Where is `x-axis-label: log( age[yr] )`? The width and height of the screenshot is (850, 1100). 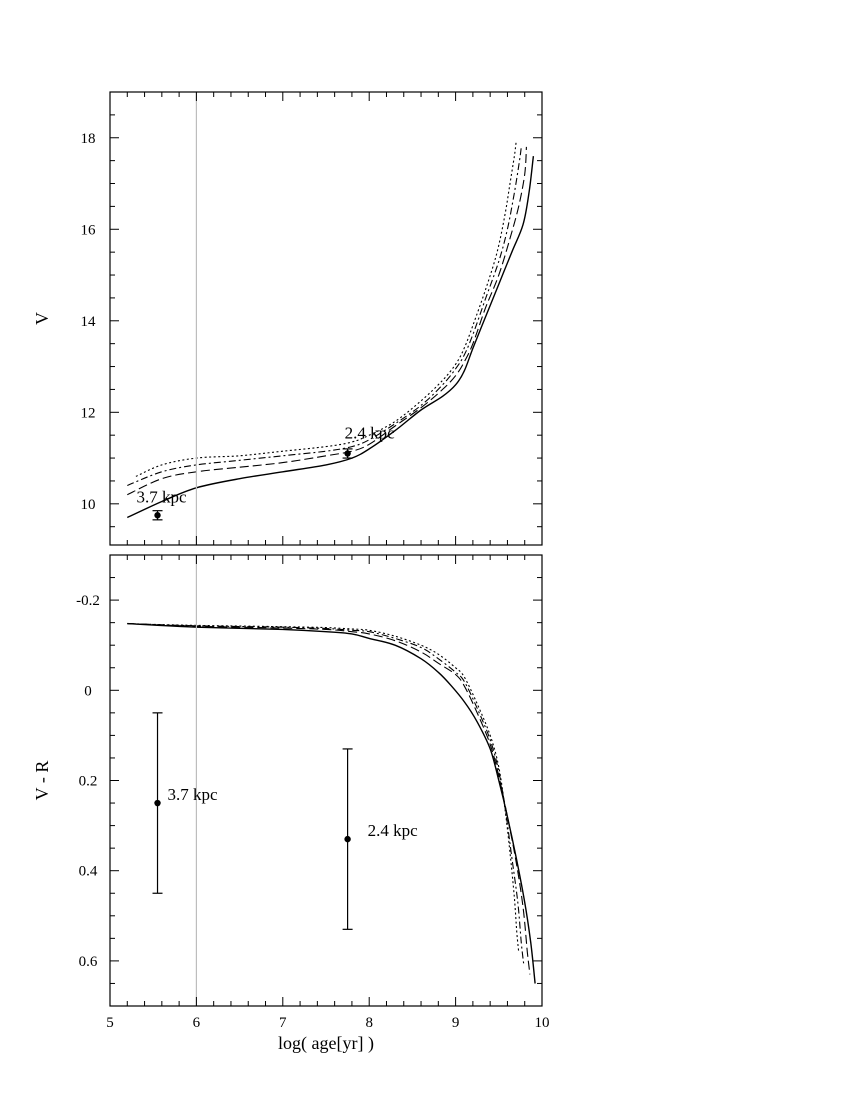
x-axis-label: log( age[yr] ) is located at coordinates (326, 1043).